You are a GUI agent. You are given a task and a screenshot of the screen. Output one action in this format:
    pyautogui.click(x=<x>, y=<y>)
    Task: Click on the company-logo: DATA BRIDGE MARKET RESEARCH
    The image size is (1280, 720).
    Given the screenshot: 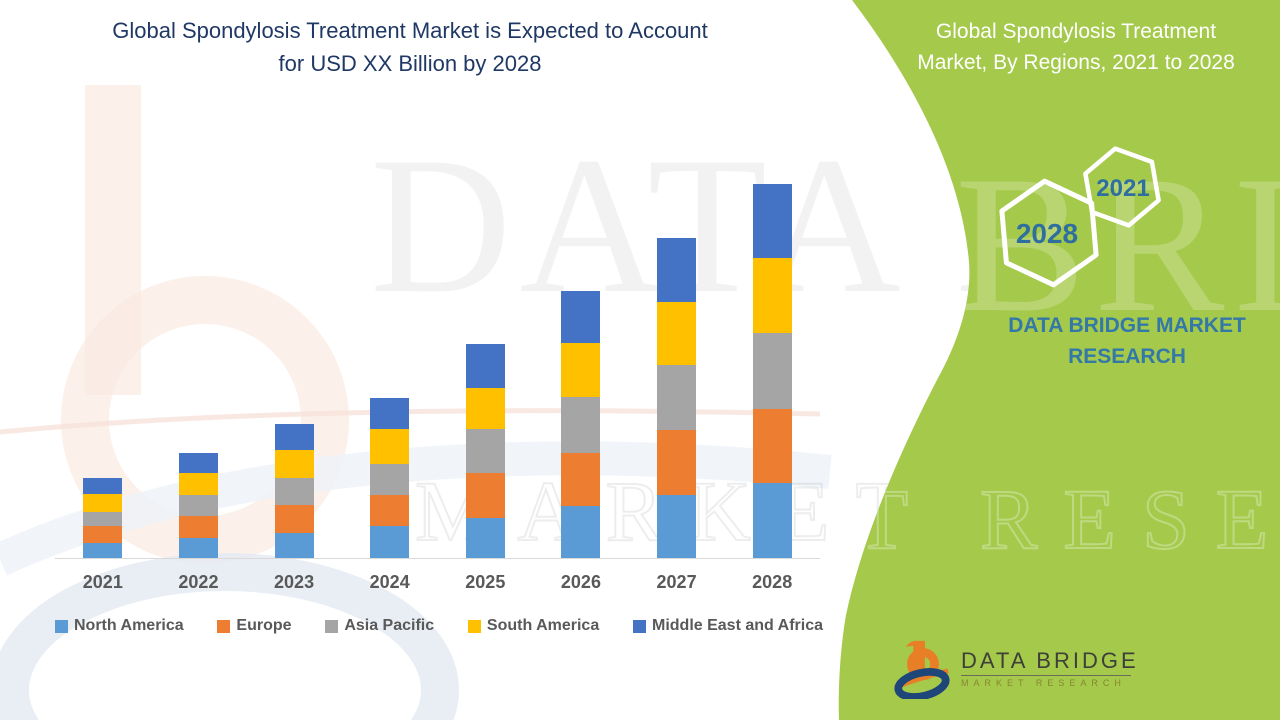 What is the action you would take?
    pyautogui.click(x=1016, y=668)
    